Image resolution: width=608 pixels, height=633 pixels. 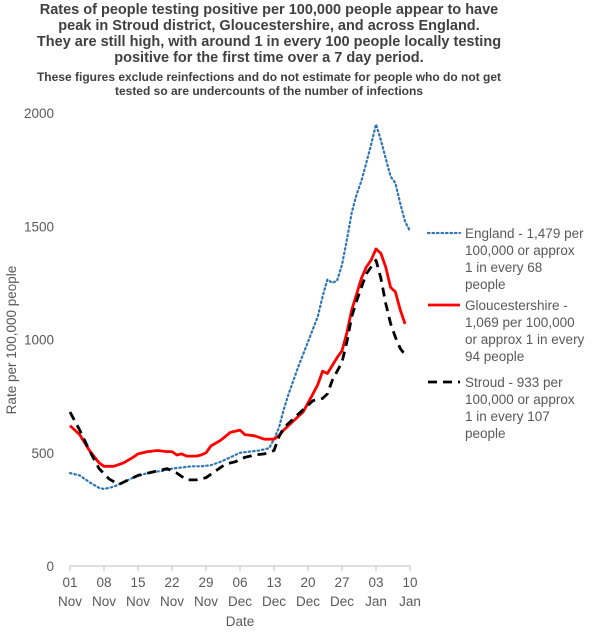 I want to click on x-tick-label: 15 Nov, so click(x=138, y=592).